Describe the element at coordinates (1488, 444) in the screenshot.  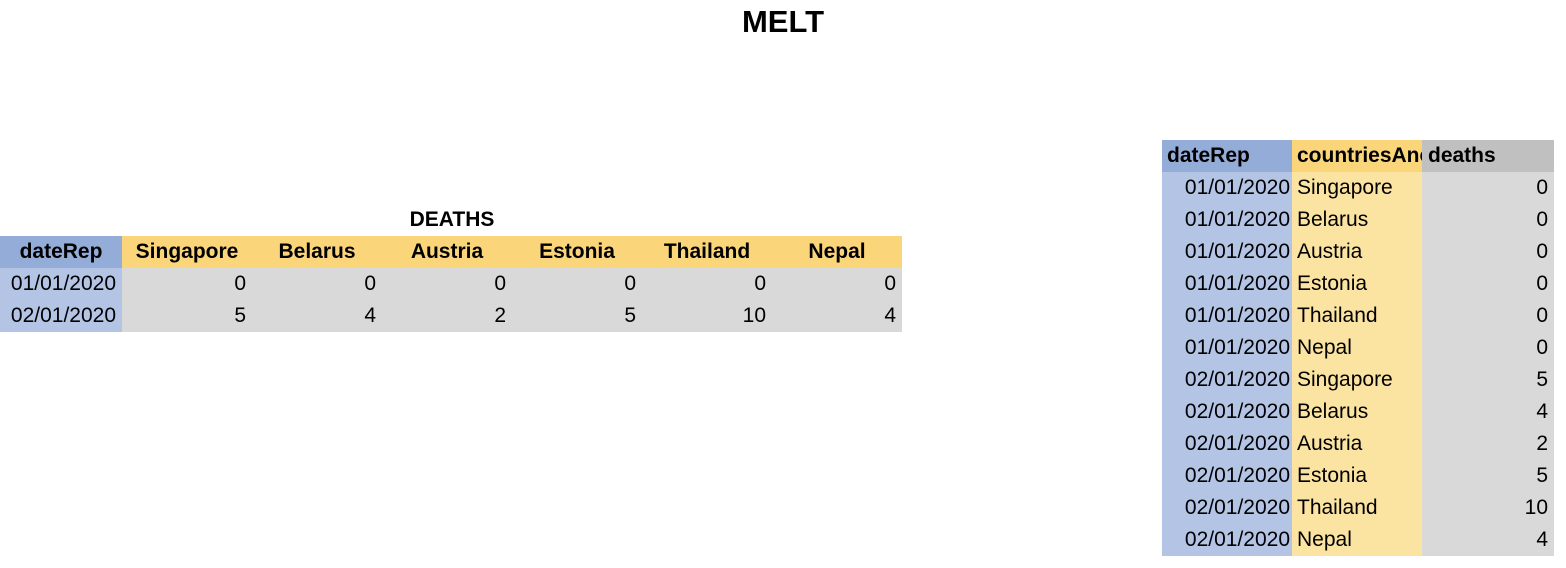
I see `long-deaths-cell: 2` at that location.